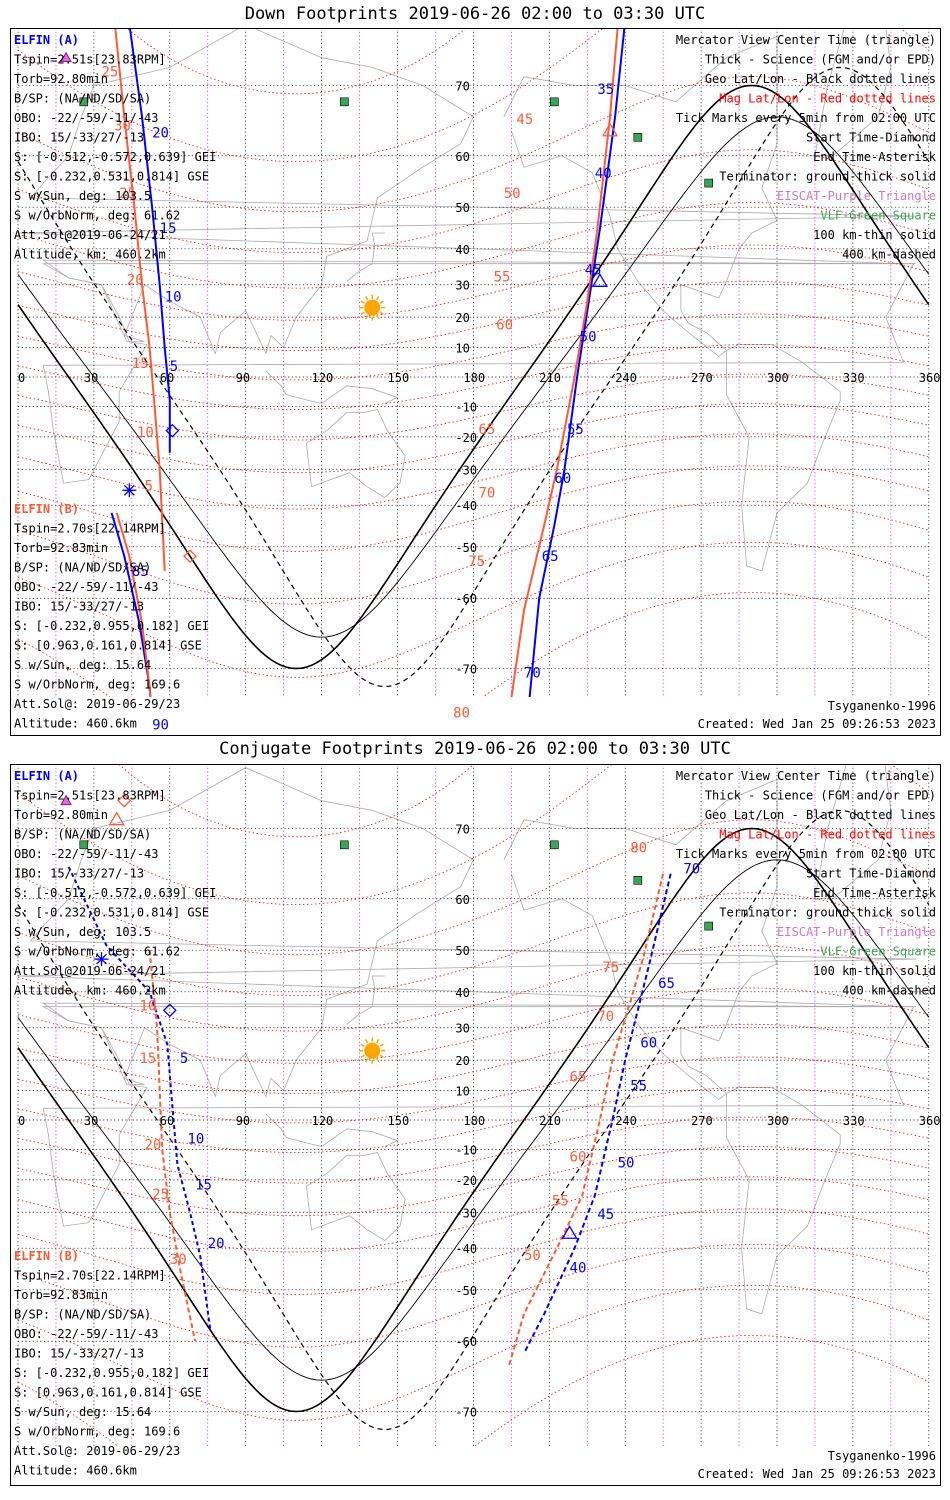 The height and width of the screenshot is (1500, 950). What do you see at coordinates (167, 378) in the screenshot?
I see `lon-tick-label: 60` at bounding box center [167, 378].